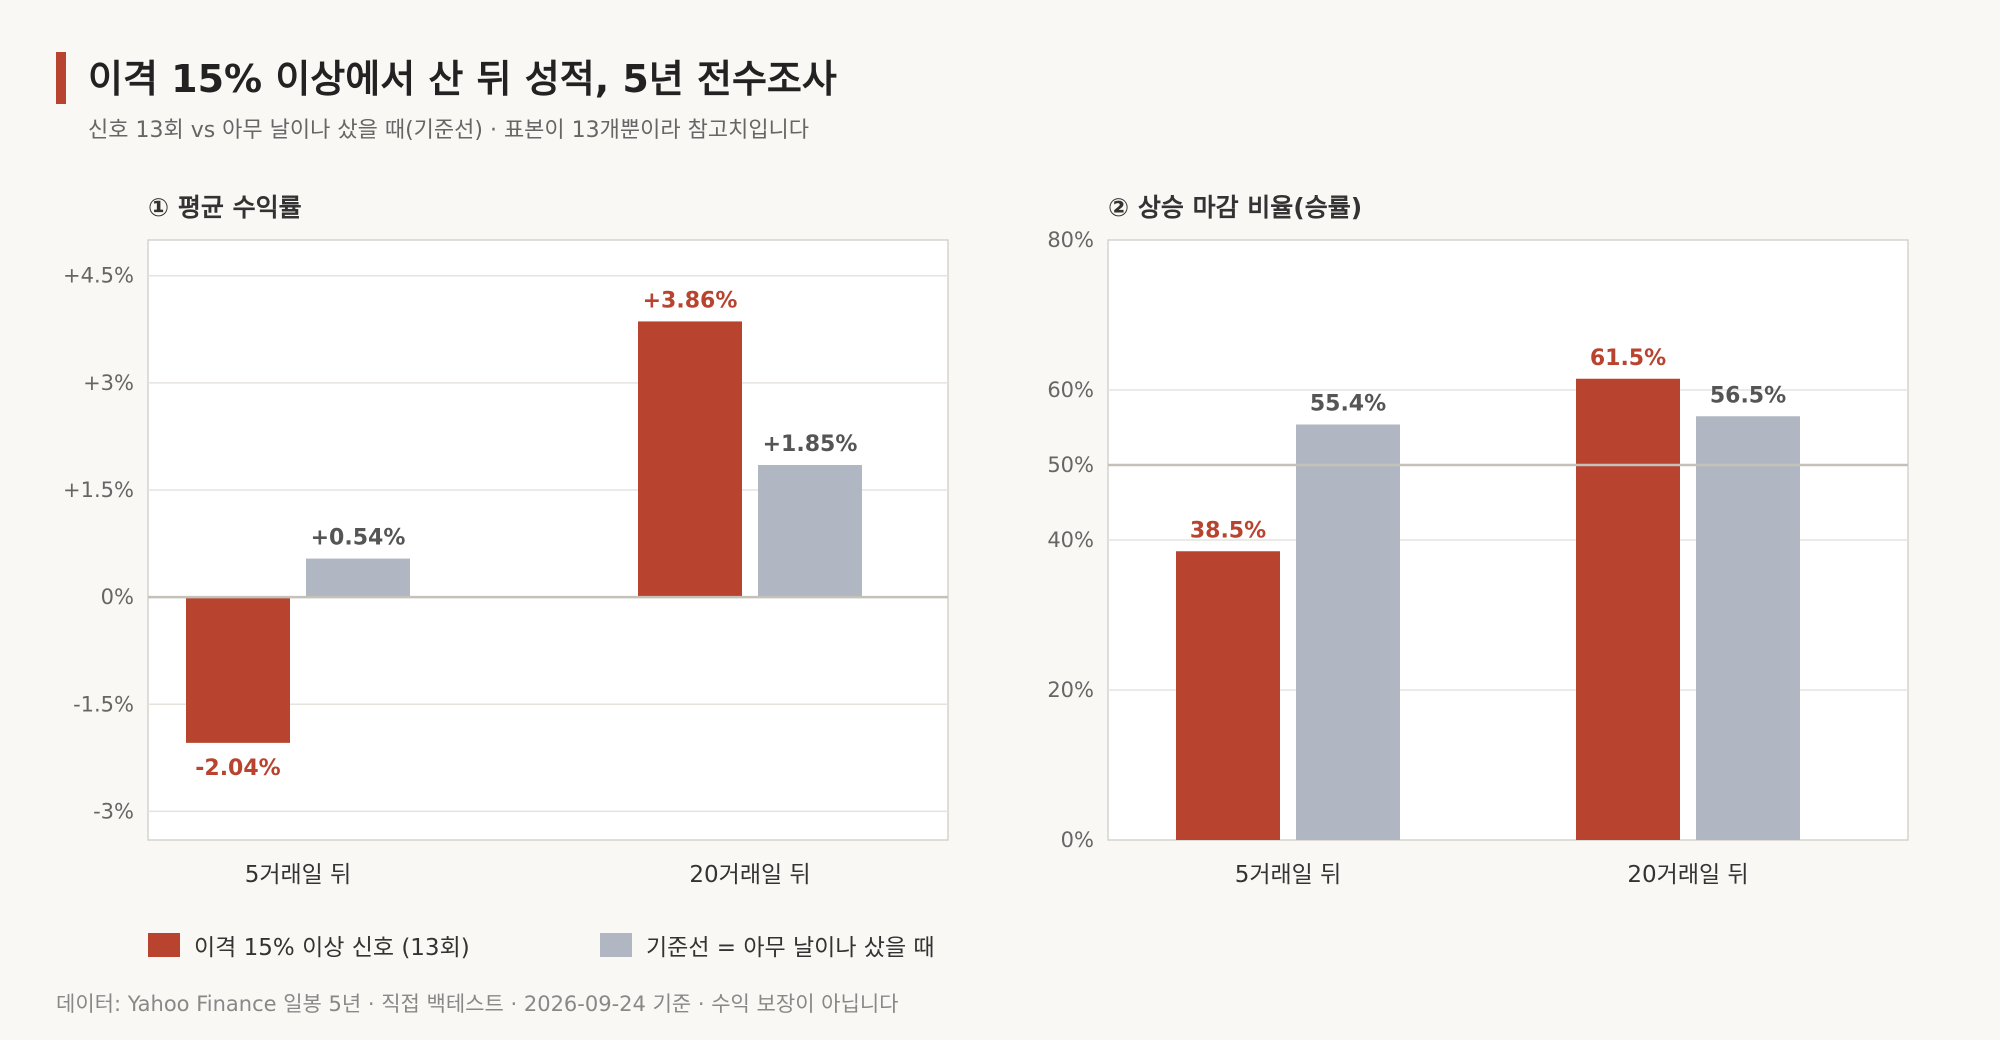 This screenshot has width=2000, height=1040. I want to click on y-tick-label: 80%, so click(1070, 240).